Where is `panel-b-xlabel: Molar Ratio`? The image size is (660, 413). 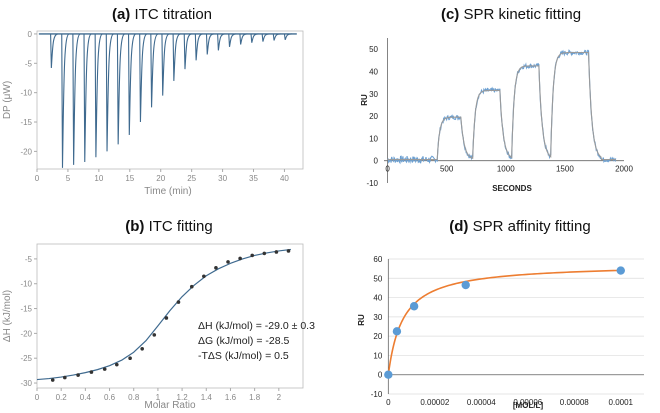
panel-b-xlabel: Molar Ratio is located at coordinates (170, 405).